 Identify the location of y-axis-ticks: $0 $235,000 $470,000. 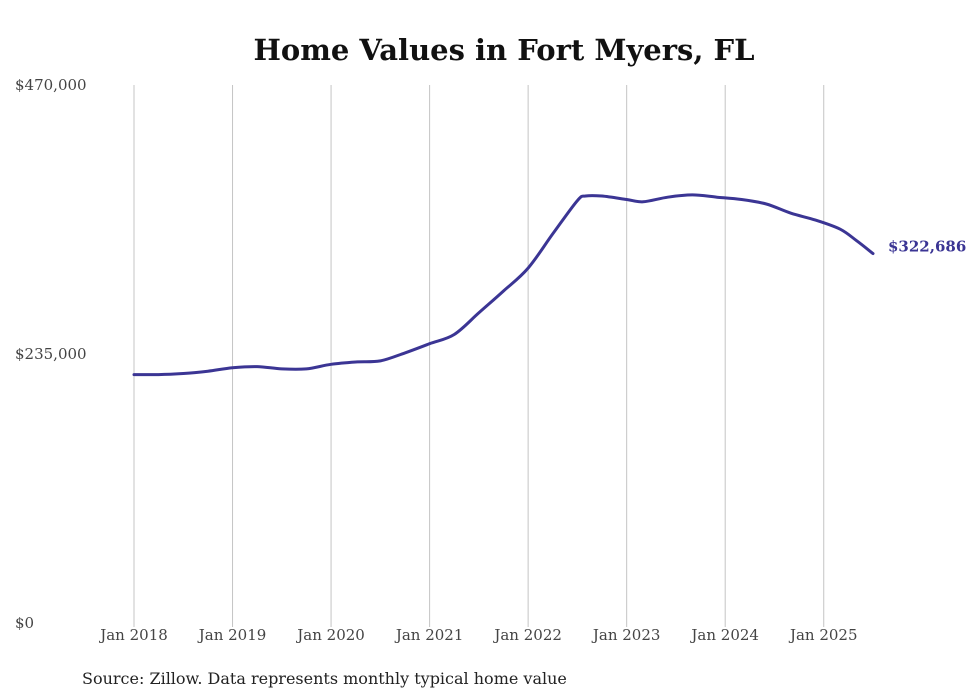
(51, 354).